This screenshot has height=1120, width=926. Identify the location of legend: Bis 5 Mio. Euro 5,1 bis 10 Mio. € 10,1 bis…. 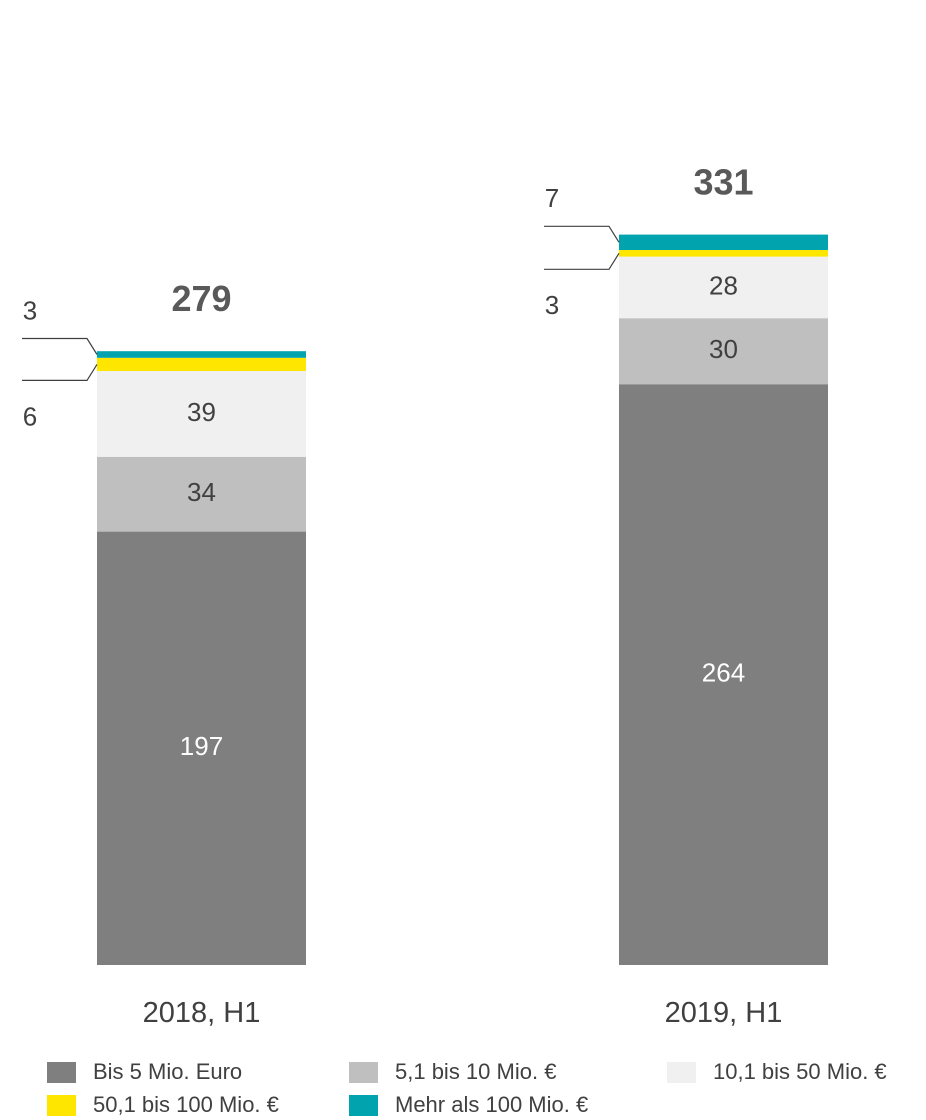
(467, 1088).